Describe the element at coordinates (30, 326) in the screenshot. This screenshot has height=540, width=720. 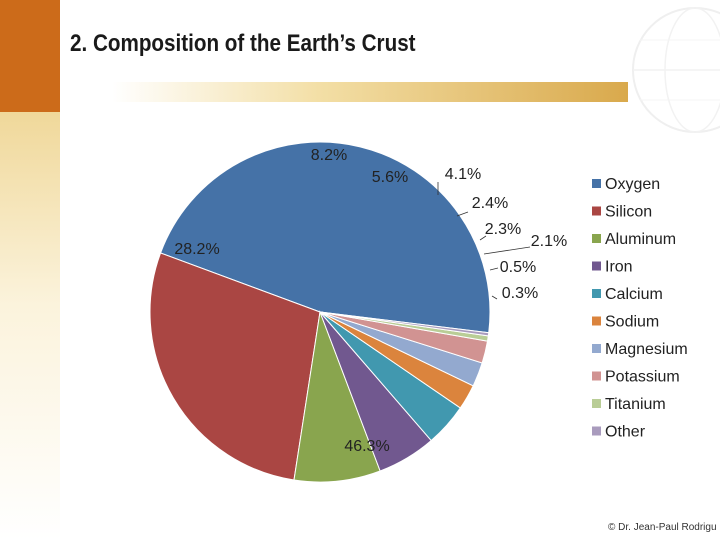
I see `sidebar-accent-bottom` at that location.